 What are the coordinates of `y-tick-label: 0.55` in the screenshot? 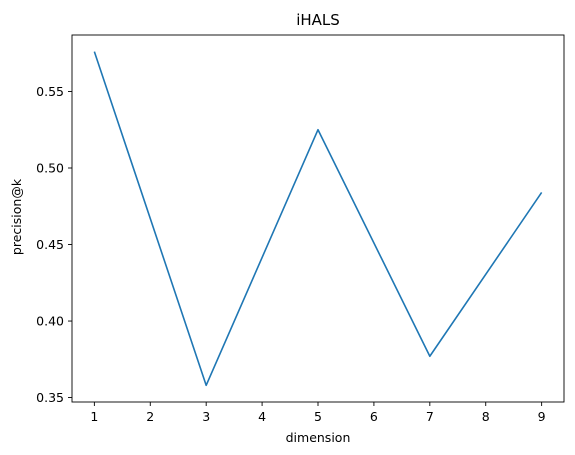 It's located at (50, 91).